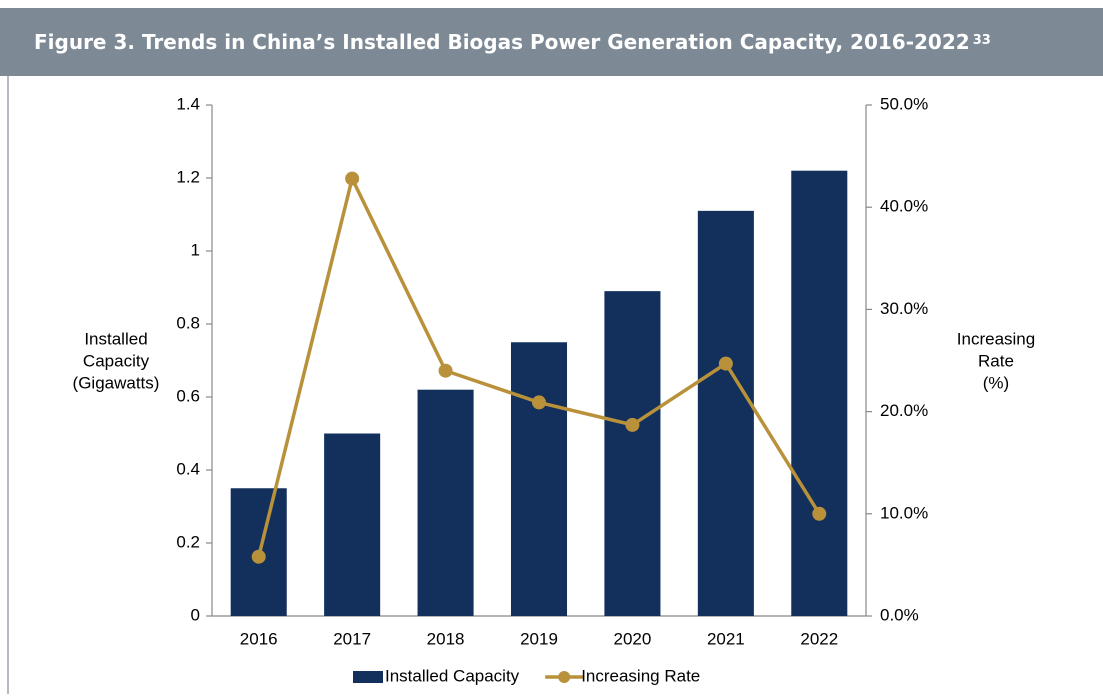  What do you see at coordinates (996, 382) in the screenshot?
I see `y2-axis-label: (%)` at bounding box center [996, 382].